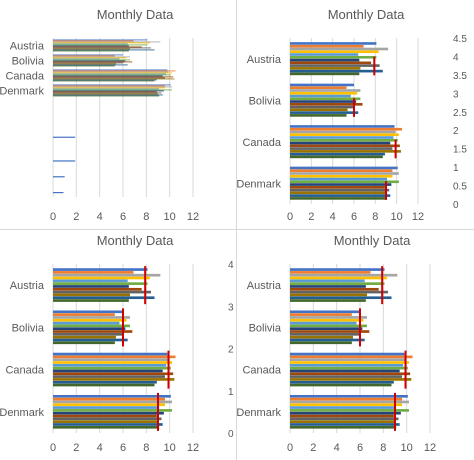 Image resolution: width=474 pixels, height=460 pixels. What do you see at coordinates (135, 14) in the screenshot?
I see `chart-title: Monthly Data` at bounding box center [135, 14].